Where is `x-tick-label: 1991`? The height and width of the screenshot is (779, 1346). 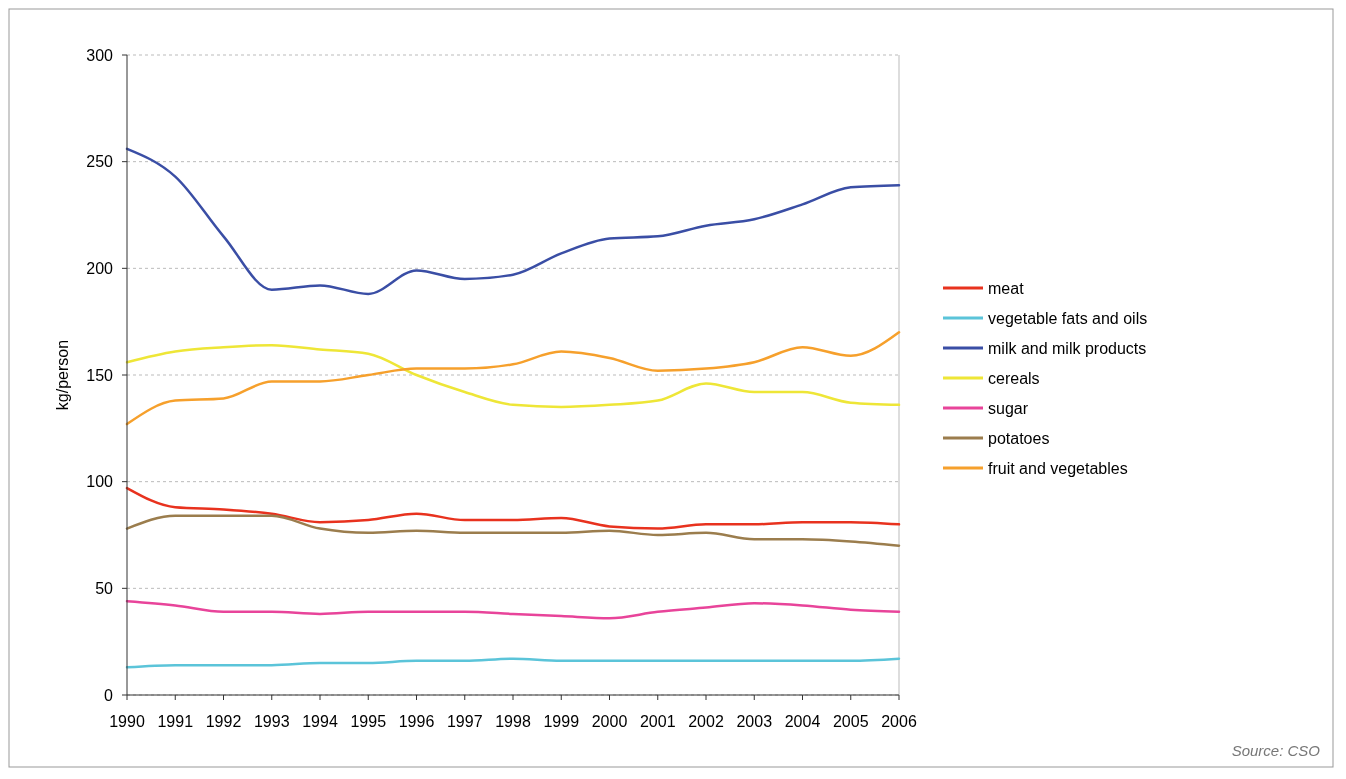
x-tick-label: 1991 is located at coordinates (175, 721).